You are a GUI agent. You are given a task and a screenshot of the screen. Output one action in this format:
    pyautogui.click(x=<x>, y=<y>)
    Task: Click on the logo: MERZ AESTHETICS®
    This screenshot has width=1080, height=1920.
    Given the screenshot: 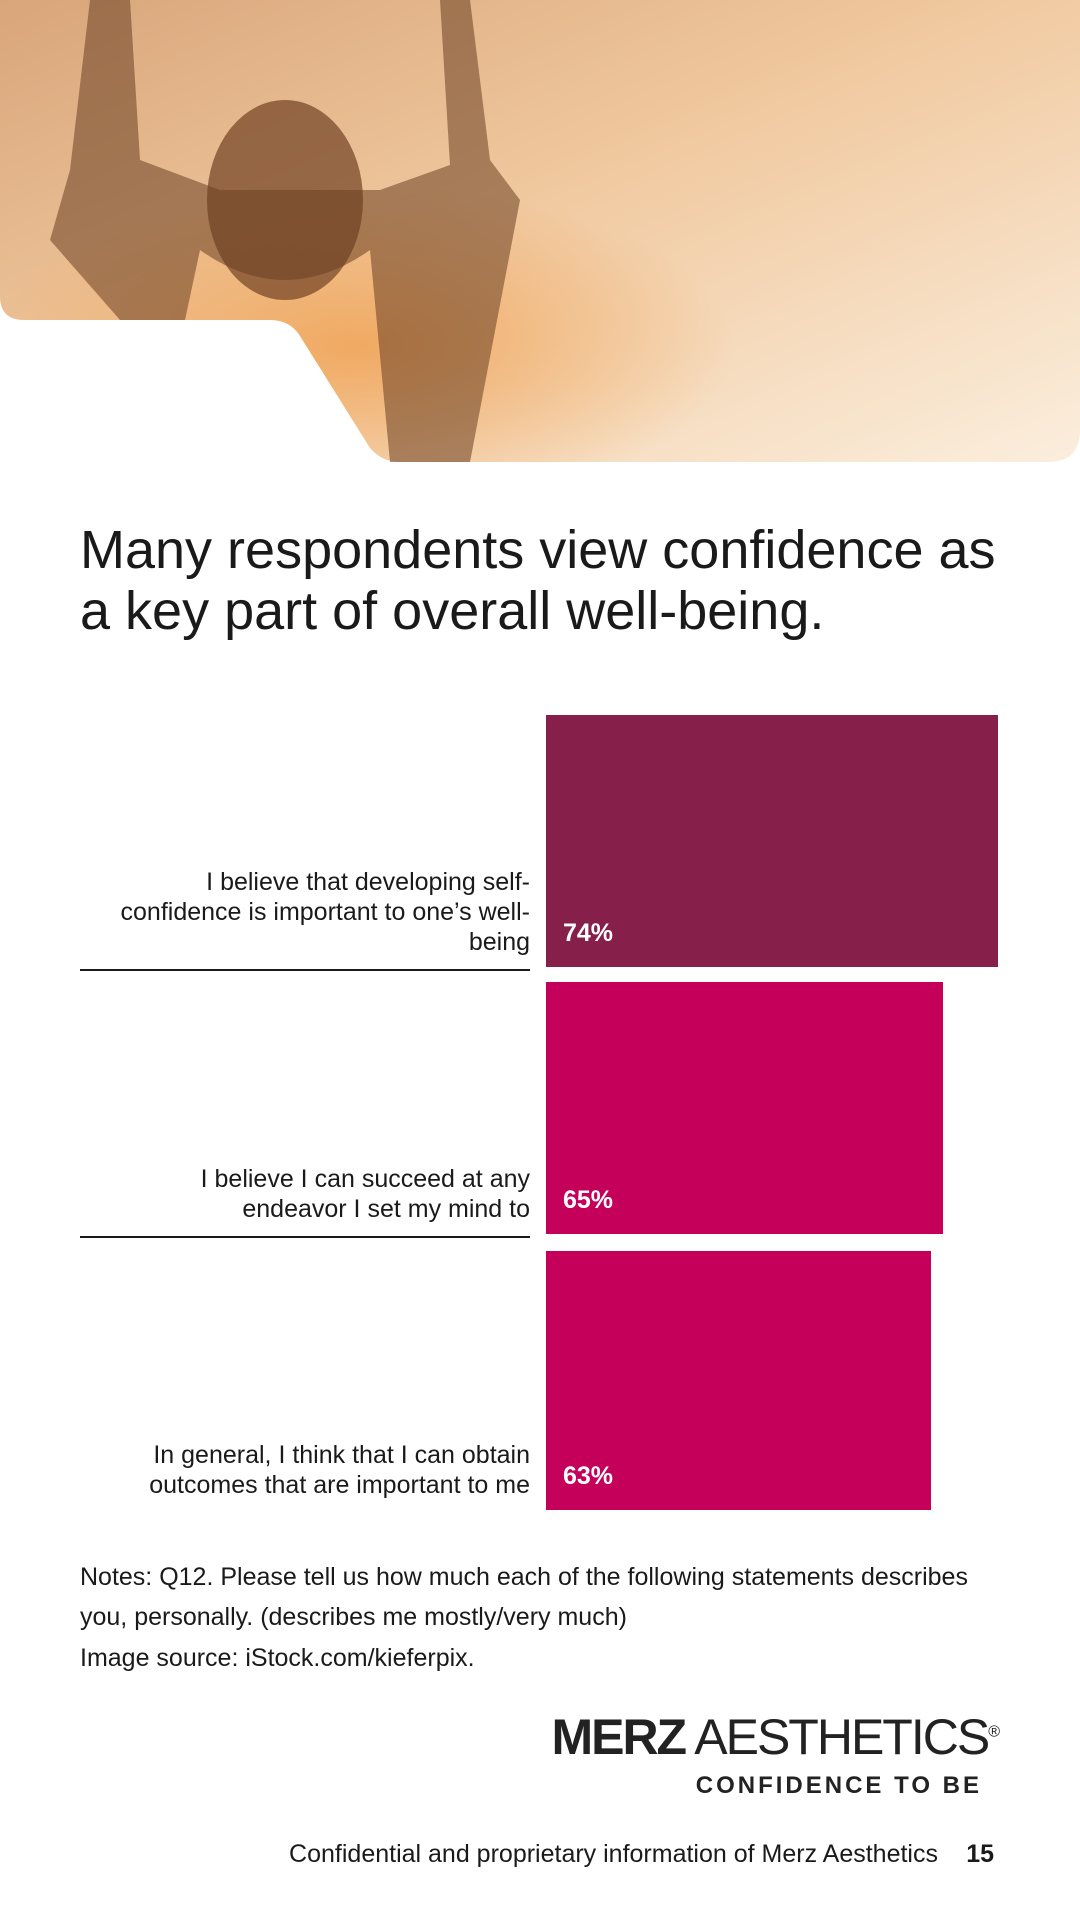 What is the action you would take?
    pyautogui.click(x=775, y=1737)
    